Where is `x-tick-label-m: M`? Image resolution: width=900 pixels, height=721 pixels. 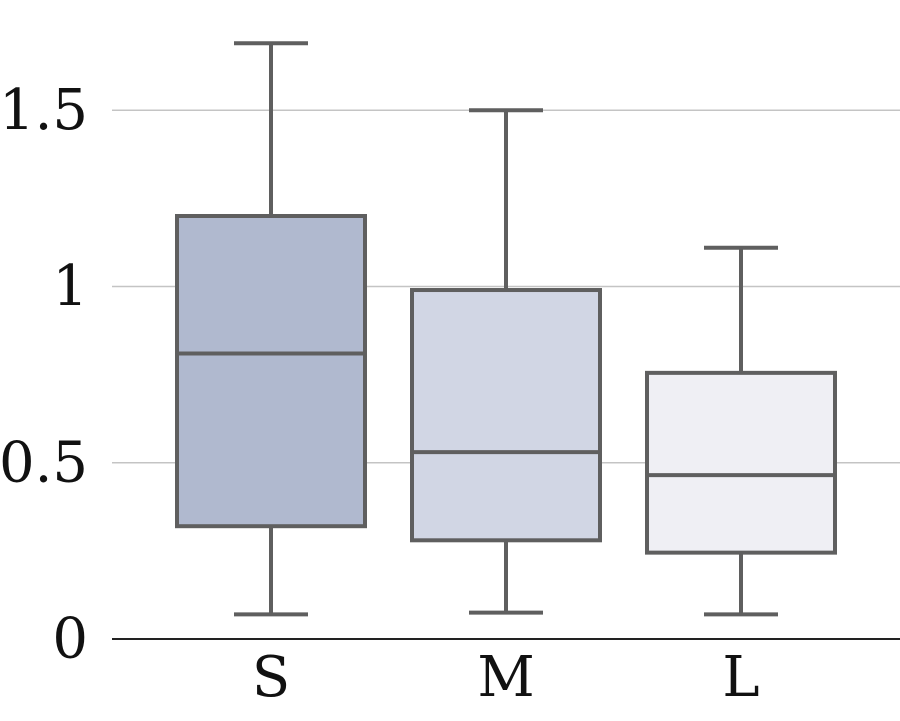 x-tick-label-m: M is located at coordinates (505, 677).